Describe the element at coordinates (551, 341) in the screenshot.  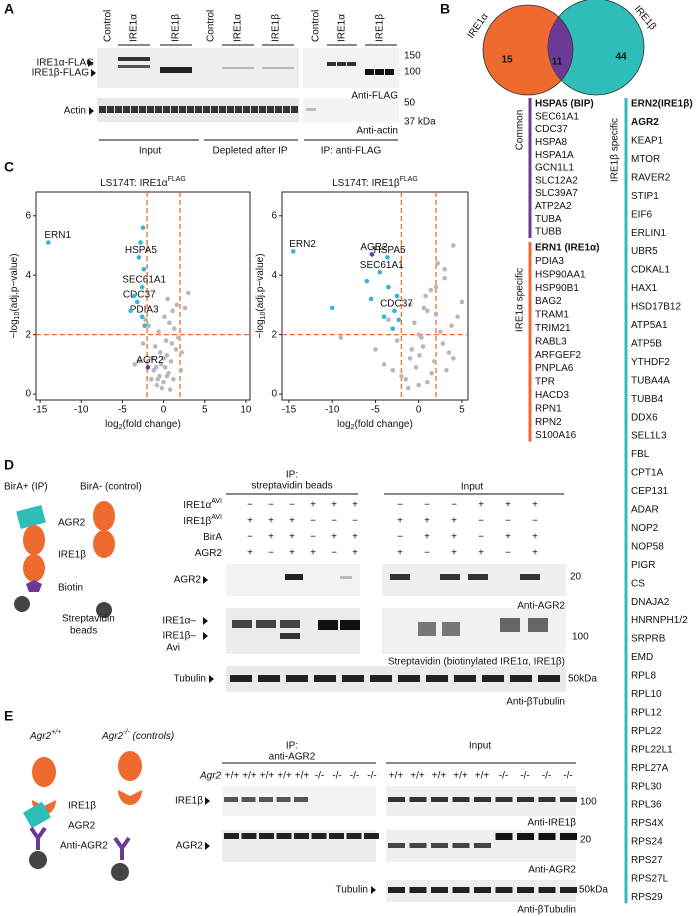
I see `protein-name: RABL3` at that location.